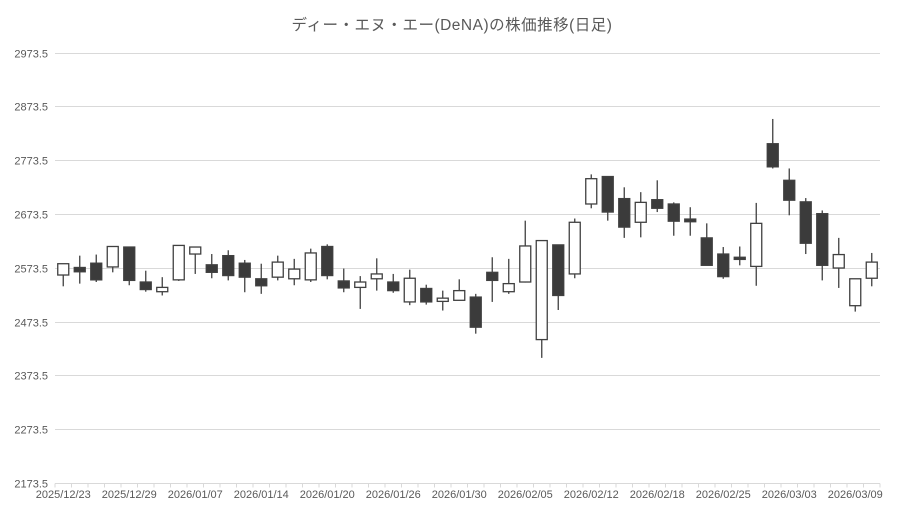  What do you see at coordinates (31, 377) in the screenshot?
I see `y-axis-tick-label: 2373.5` at bounding box center [31, 377].